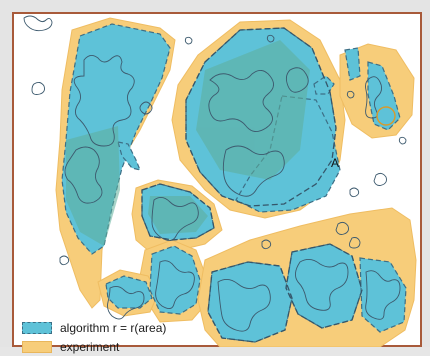 The image size is (430, 356). I want to click on legend-swatch-algorithm, so click(37, 327).